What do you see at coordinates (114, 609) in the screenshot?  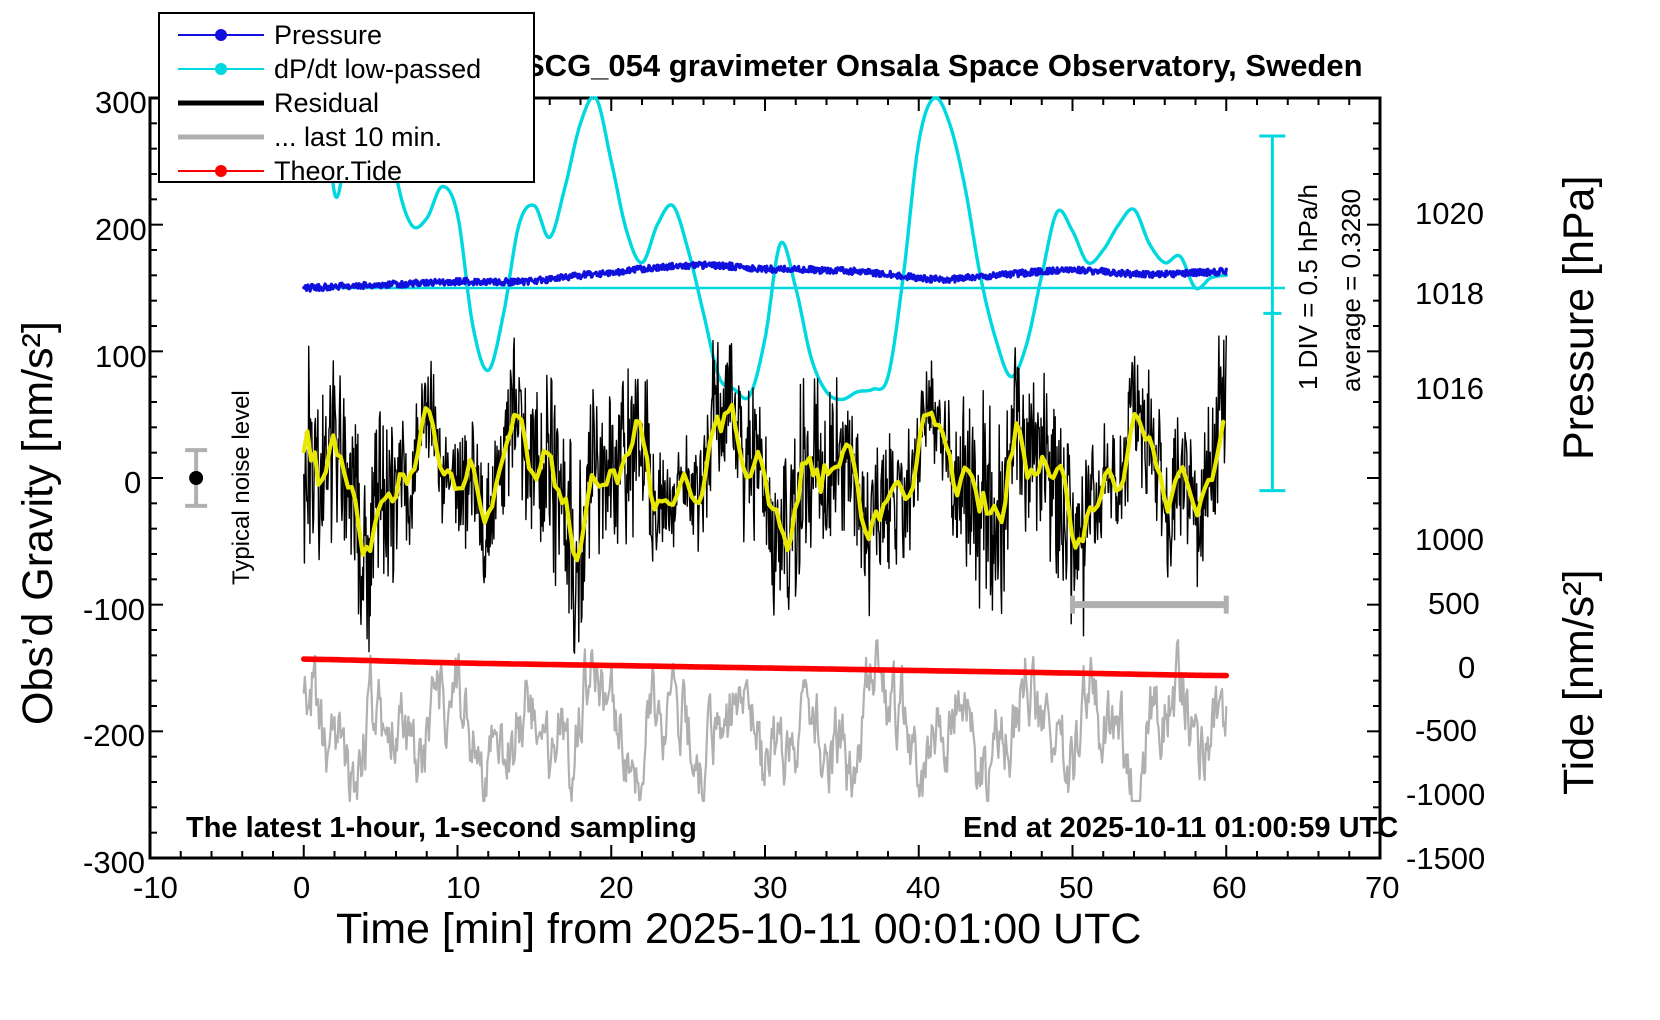 I see `y-tick-label: -100` at bounding box center [114, 609].